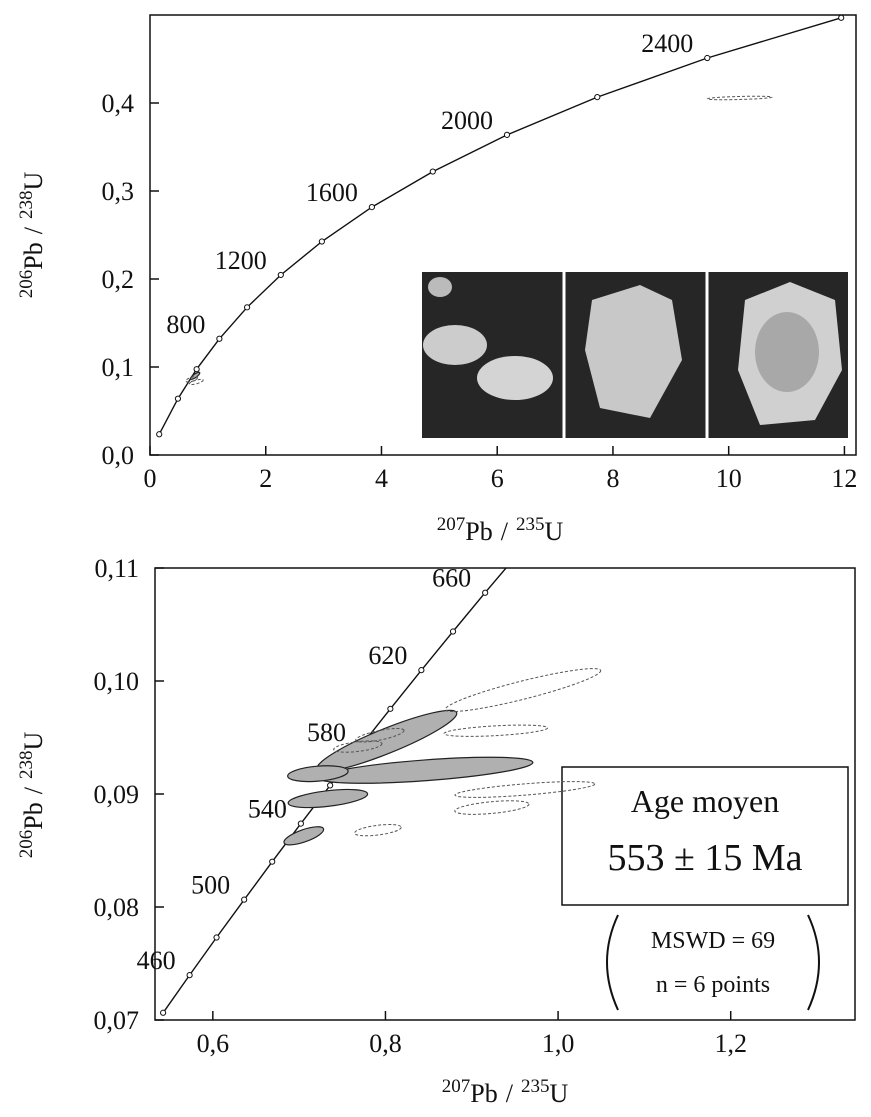 This screenshot has width=871, height=1117. What do you see at coordinates (117, 794) in the screenshot?
I see `y-tick-label: 0,09` at bounding box center [117, 794].